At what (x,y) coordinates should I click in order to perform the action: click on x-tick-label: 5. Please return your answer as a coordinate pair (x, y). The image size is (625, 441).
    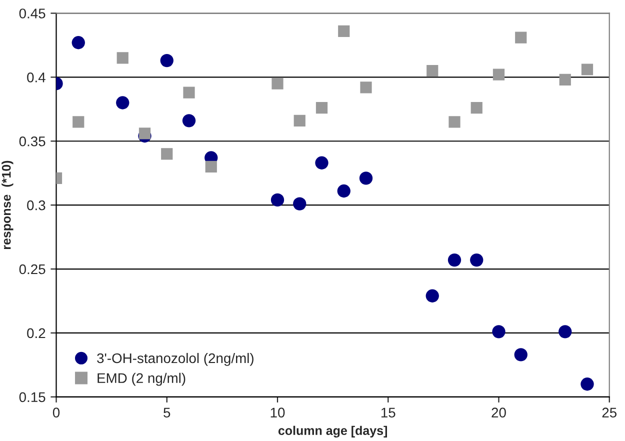
    Looking at the image, I should click on (167, 413).